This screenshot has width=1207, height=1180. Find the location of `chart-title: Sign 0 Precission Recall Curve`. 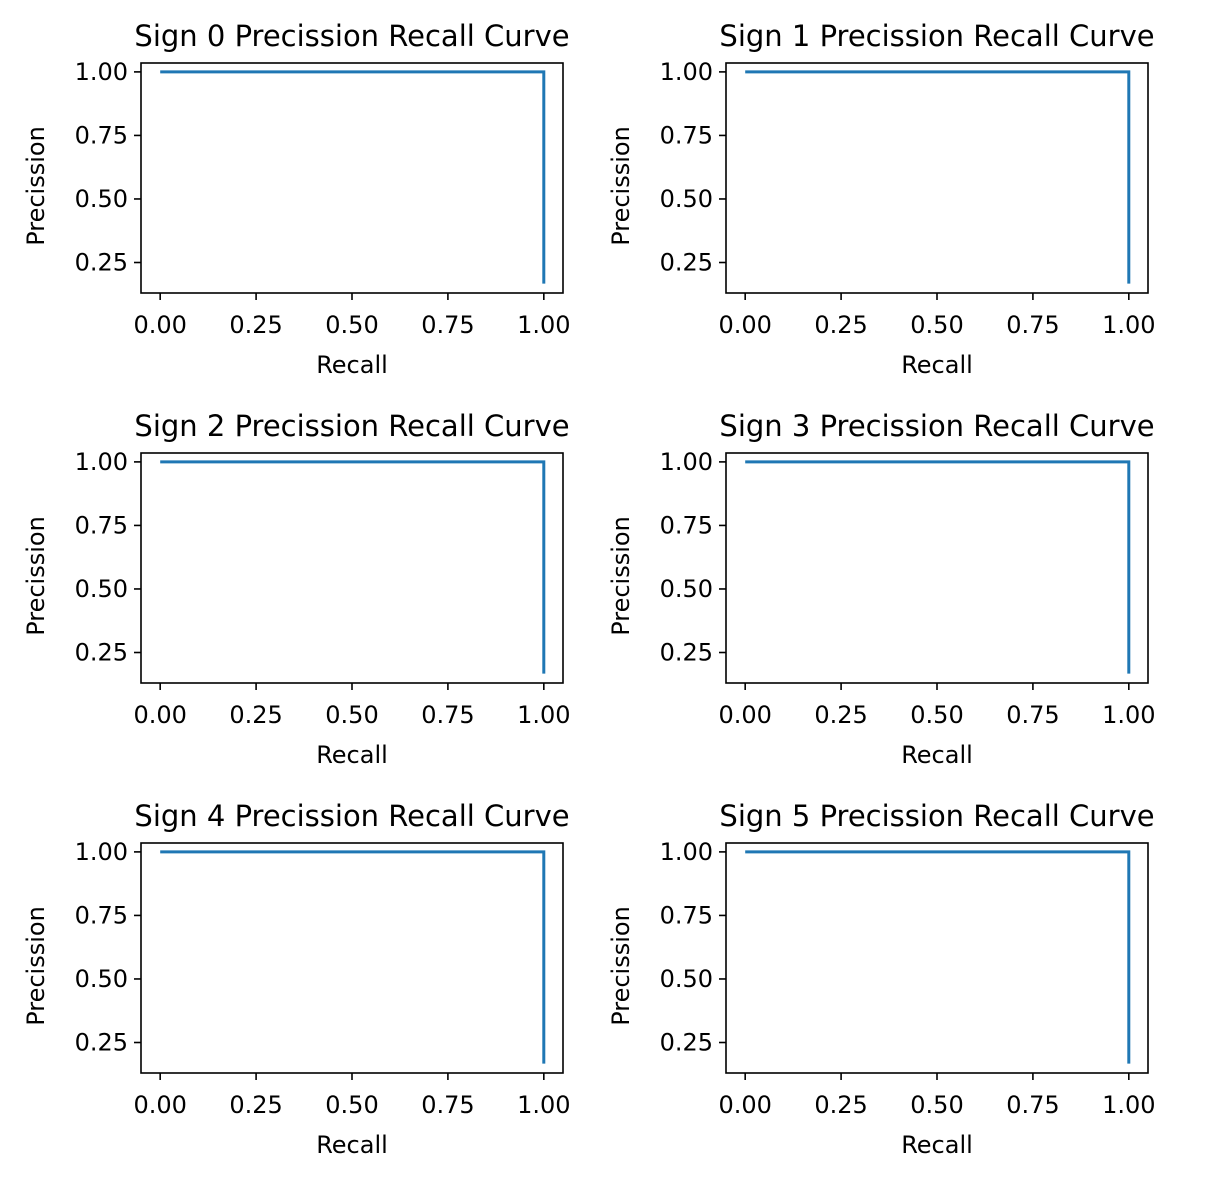

chart-title: Sign 0 Precission Recall Curve is located at coordinates (351, 36).